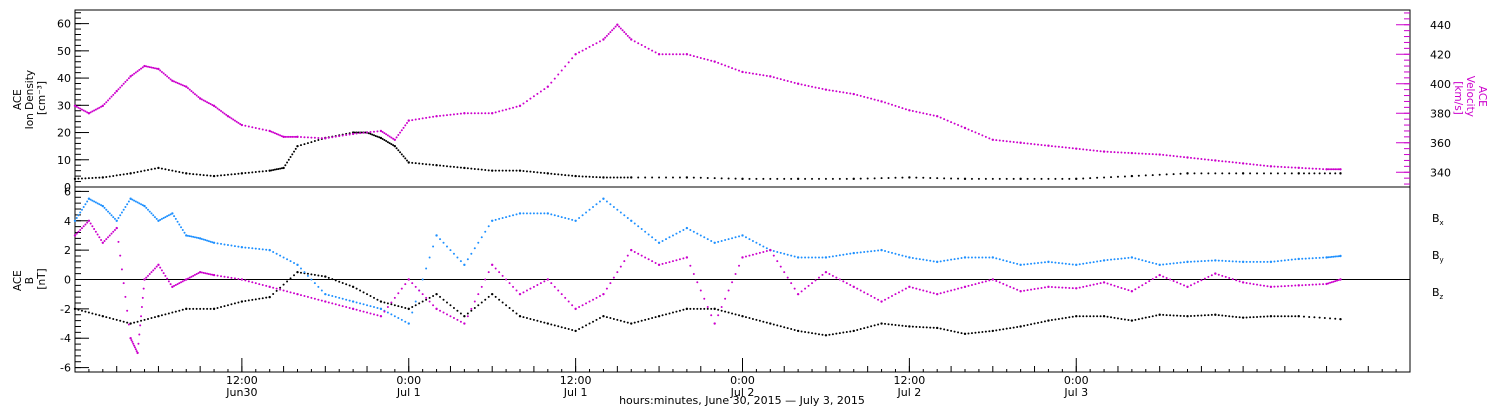 Image resolution: width=1500 pixels, height=410 pixels. Describe the element at coordinates (742, 392) in the screenshot. I see `x-tick-date: Jul 2` at that location.